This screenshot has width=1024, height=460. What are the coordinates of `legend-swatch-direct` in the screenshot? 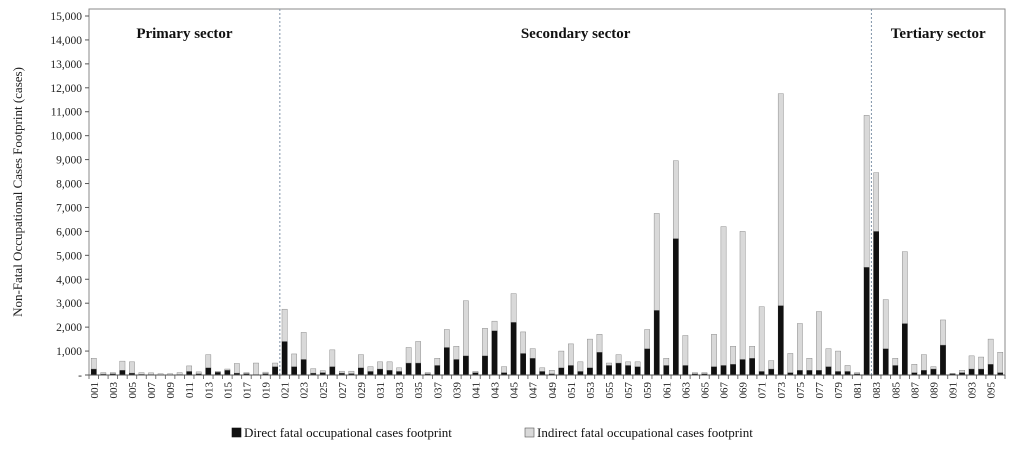 It's located at (236, 432).